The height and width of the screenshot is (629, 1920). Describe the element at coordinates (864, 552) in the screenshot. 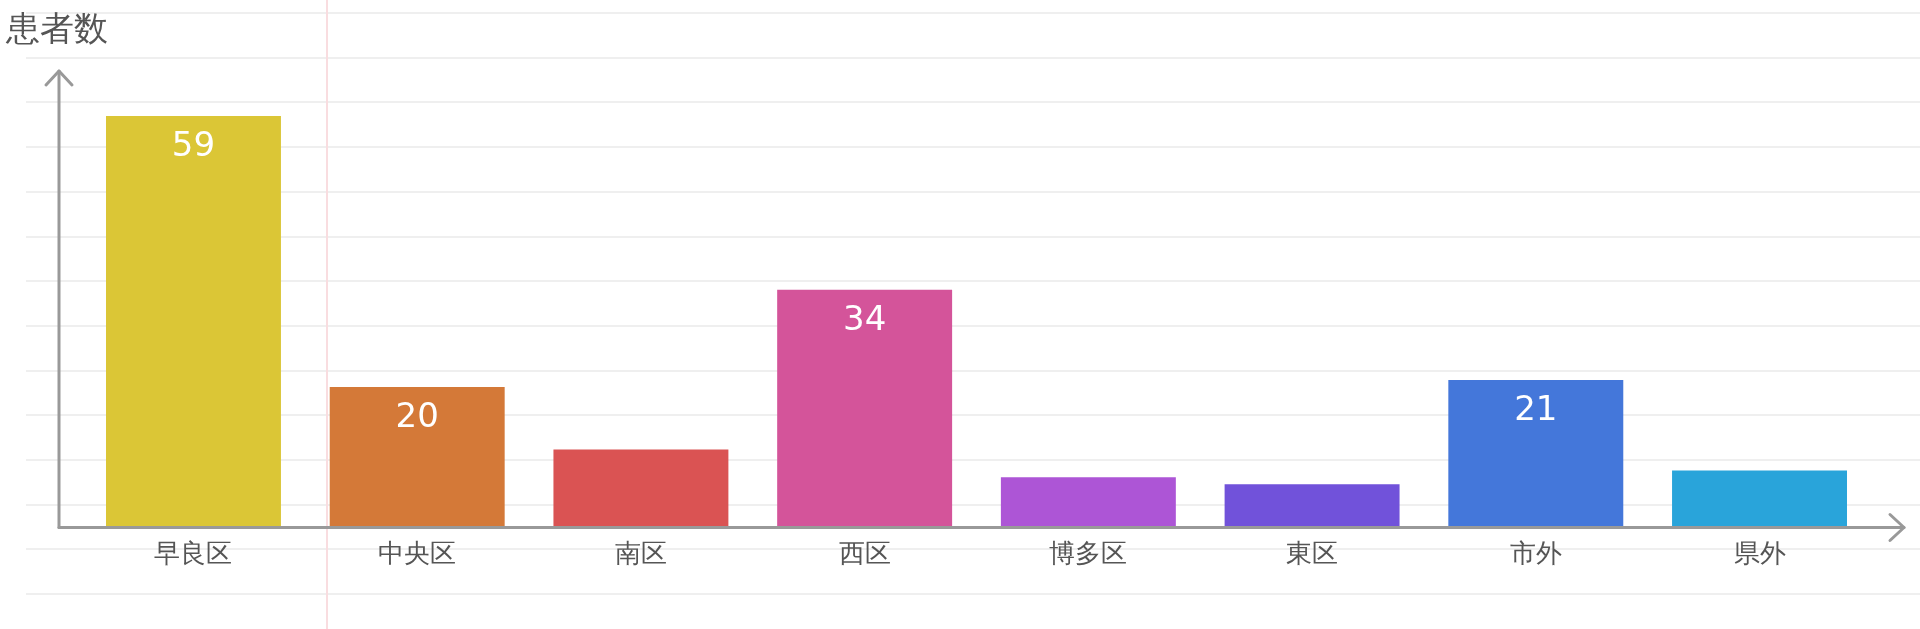

I see `x-tick-label: 西区` at that location.